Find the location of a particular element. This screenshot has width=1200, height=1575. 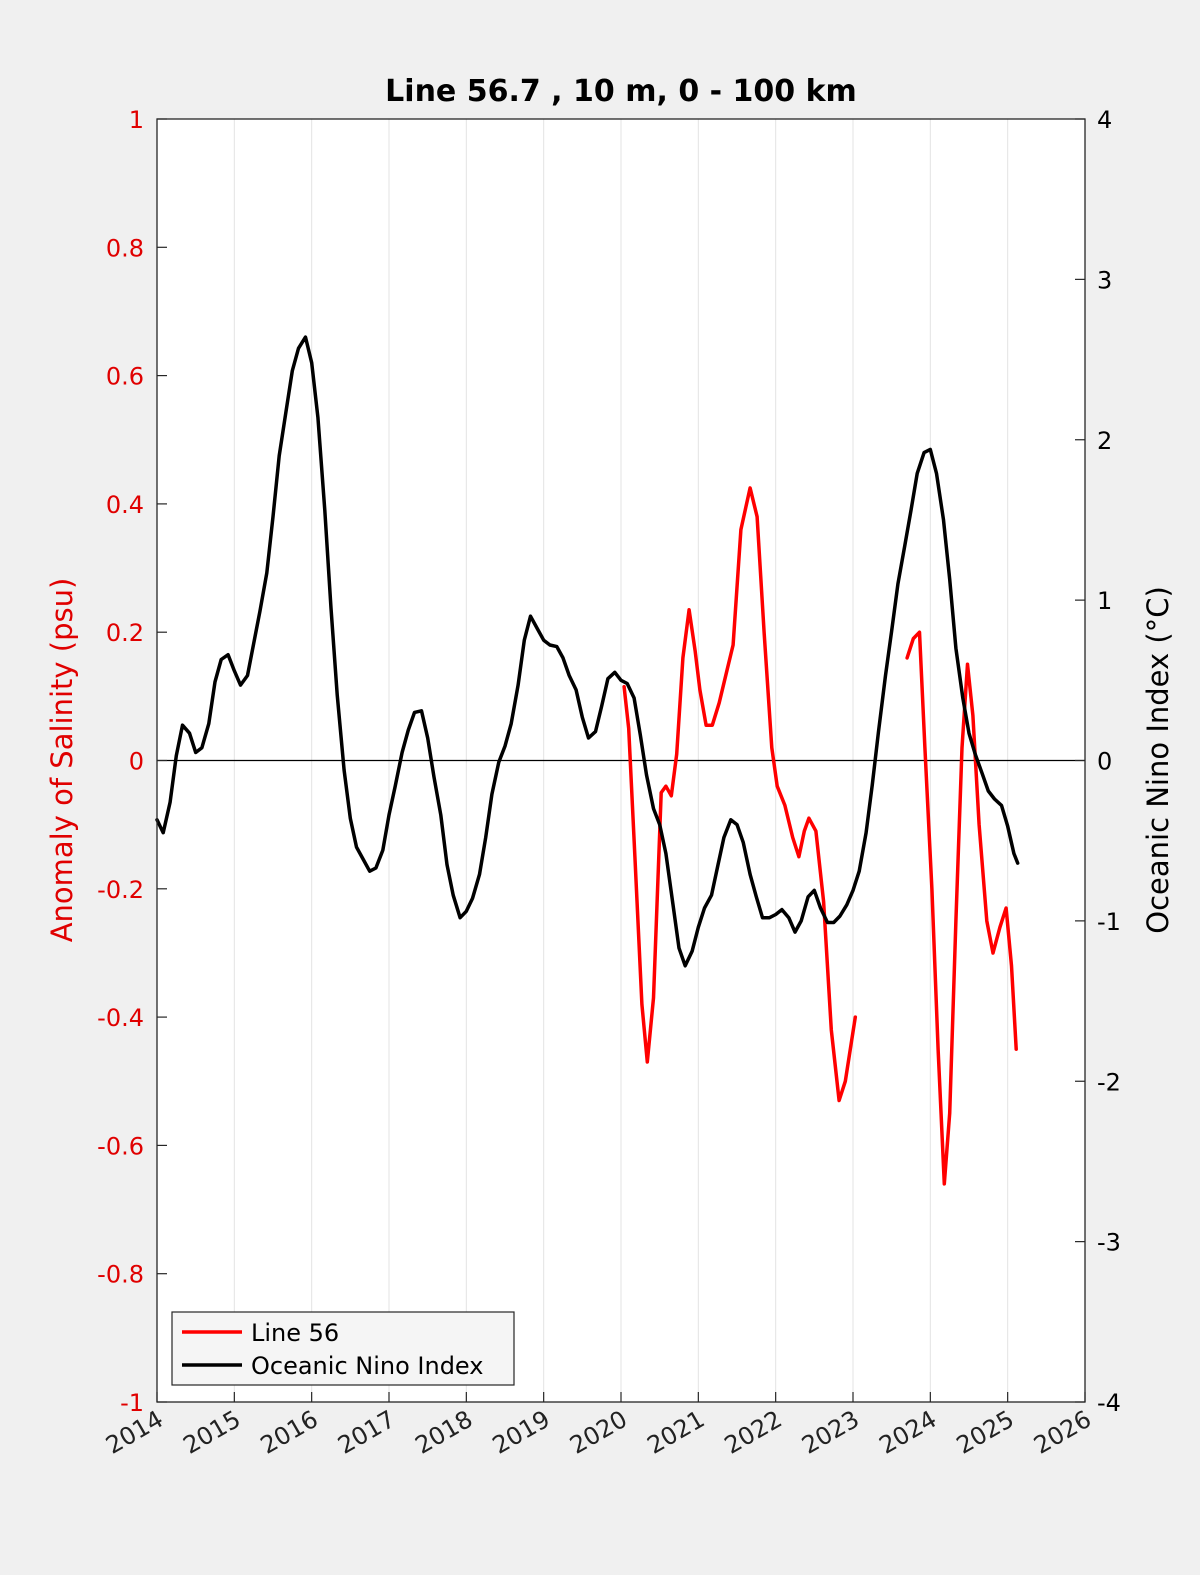

x-tick-label: 2024 is located at coordinates (907, 1432).